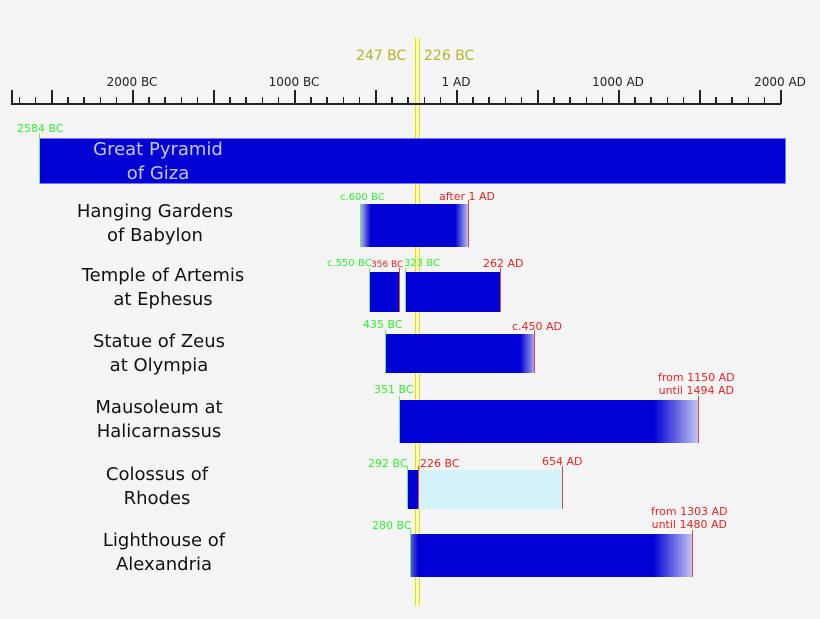 Image resolution: width=820 pixels, height=619 pixels. I want to click on tick-label: 1000 AD, so click(618, 82).